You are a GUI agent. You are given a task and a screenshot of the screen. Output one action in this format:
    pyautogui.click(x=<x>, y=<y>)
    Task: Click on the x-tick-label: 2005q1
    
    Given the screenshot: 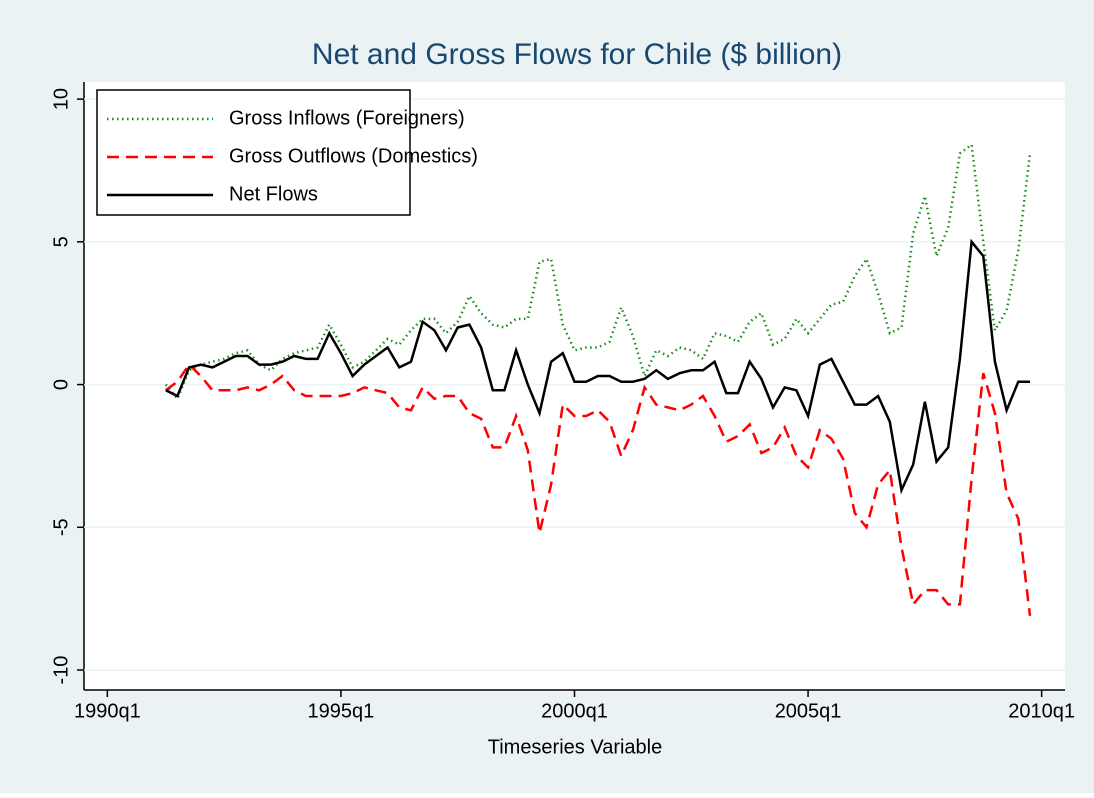 What is the action you would take?
    pyautogui.click(x=808, y=711)
    